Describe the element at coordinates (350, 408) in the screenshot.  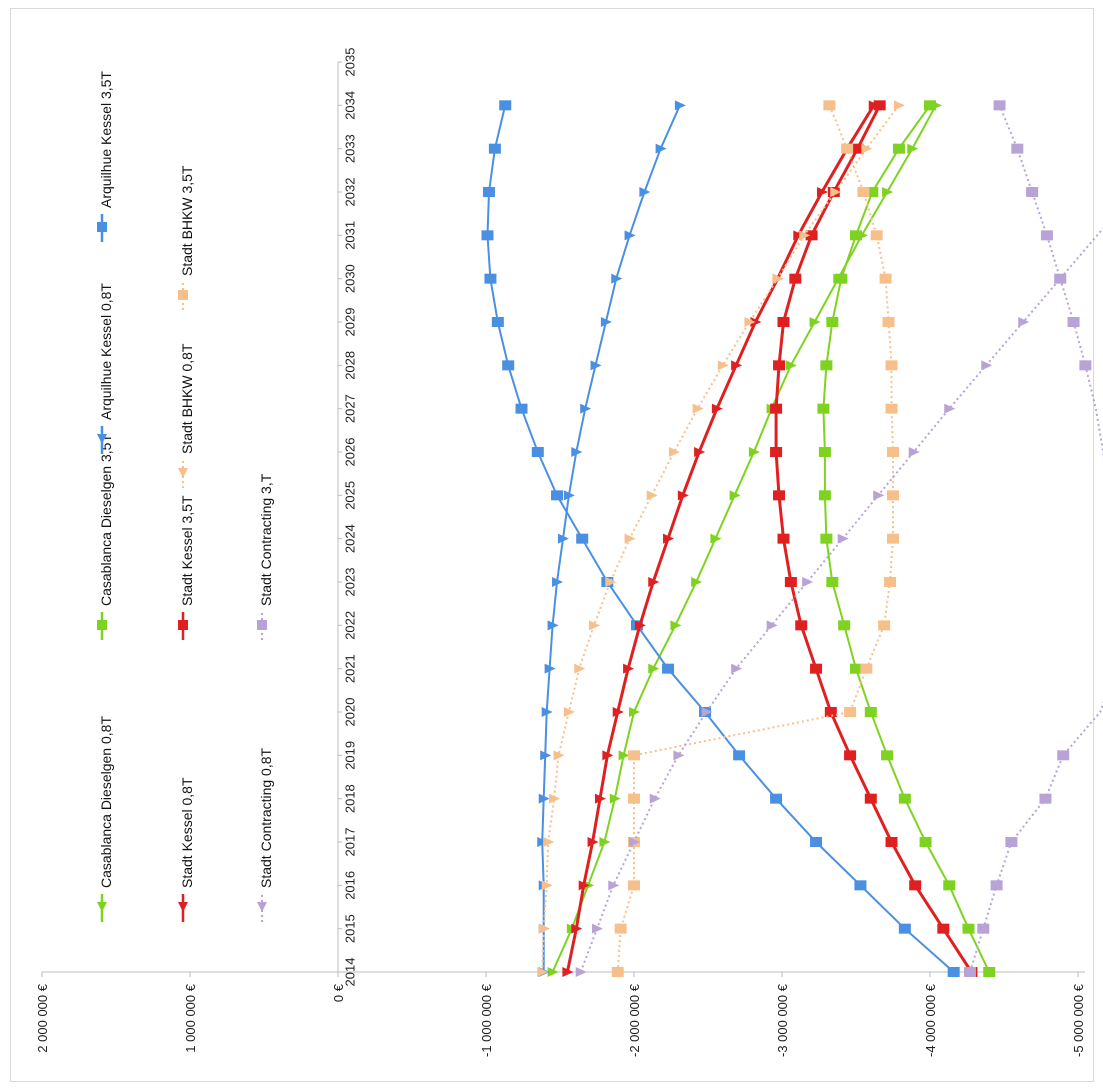
I see `year-tick-label: 2027` at that location.